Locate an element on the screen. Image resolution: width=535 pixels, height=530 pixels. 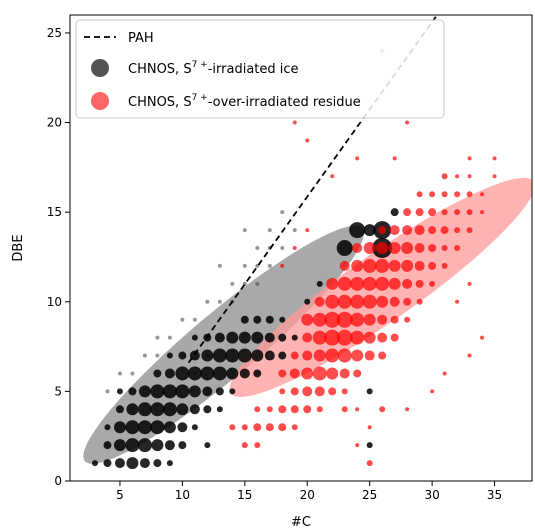
y-tick-label: 20 is located at coordinates (54, 123).